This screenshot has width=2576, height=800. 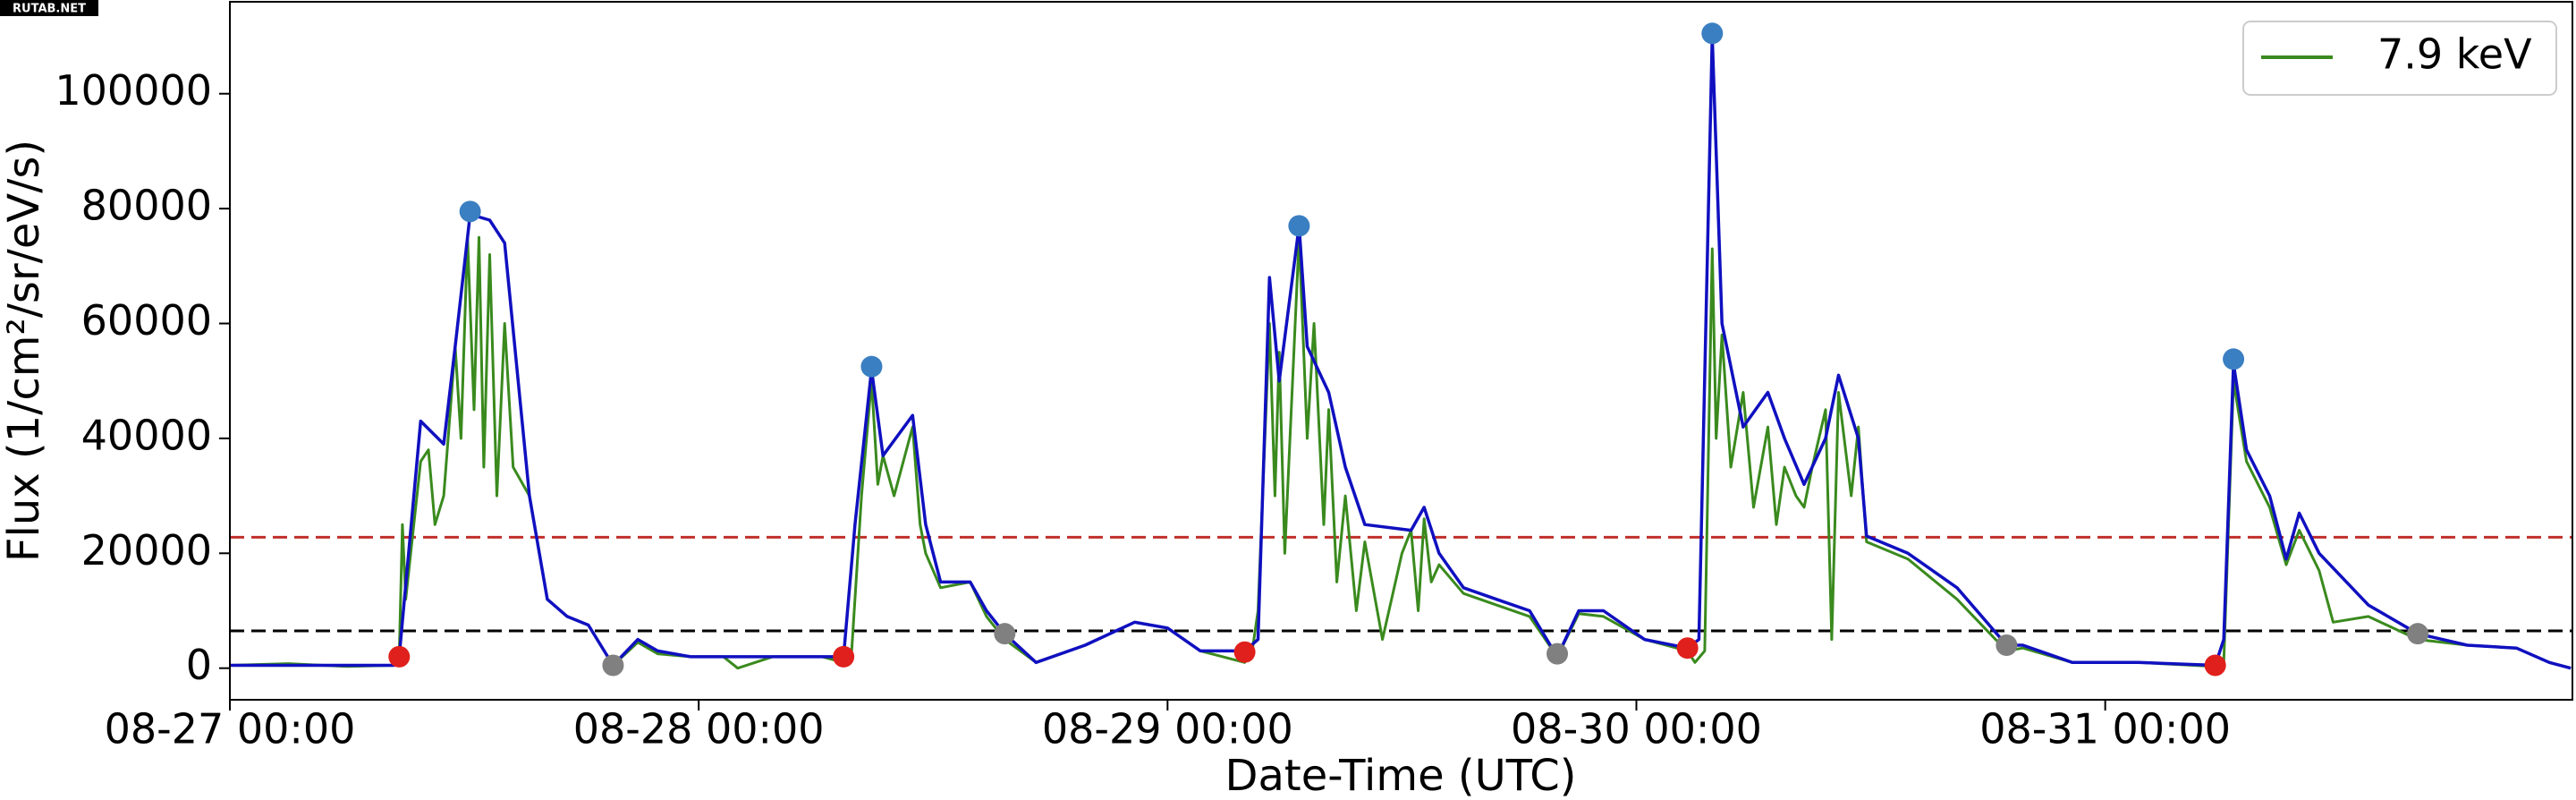 What do you see at coordinates (699, 729) in the screenshot?
I see `x-tick-label: 08-28 00:00` at bounding box center [699, 729].